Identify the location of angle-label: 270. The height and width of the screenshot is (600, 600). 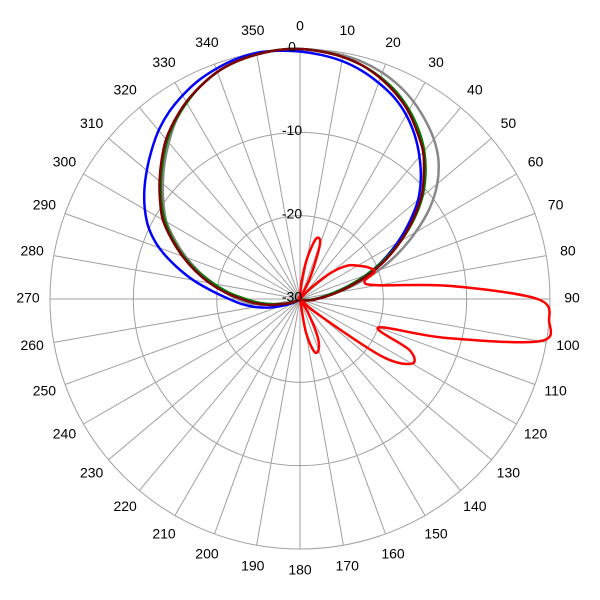
(28, 298).